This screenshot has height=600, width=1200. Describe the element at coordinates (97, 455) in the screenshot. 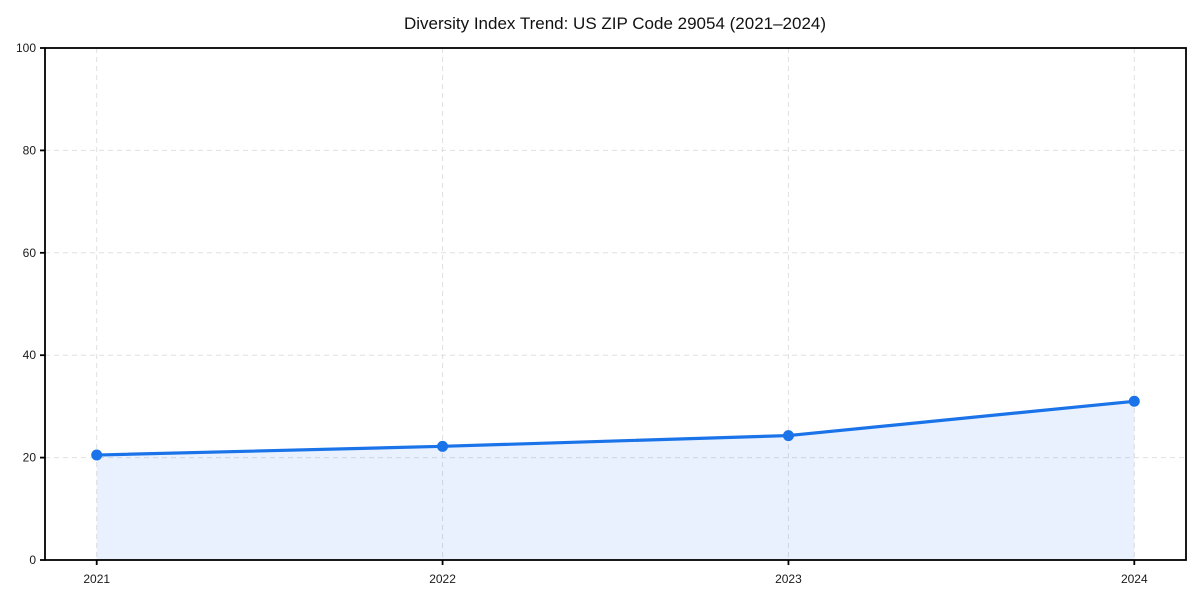

I see `data-point-2021` at that location.